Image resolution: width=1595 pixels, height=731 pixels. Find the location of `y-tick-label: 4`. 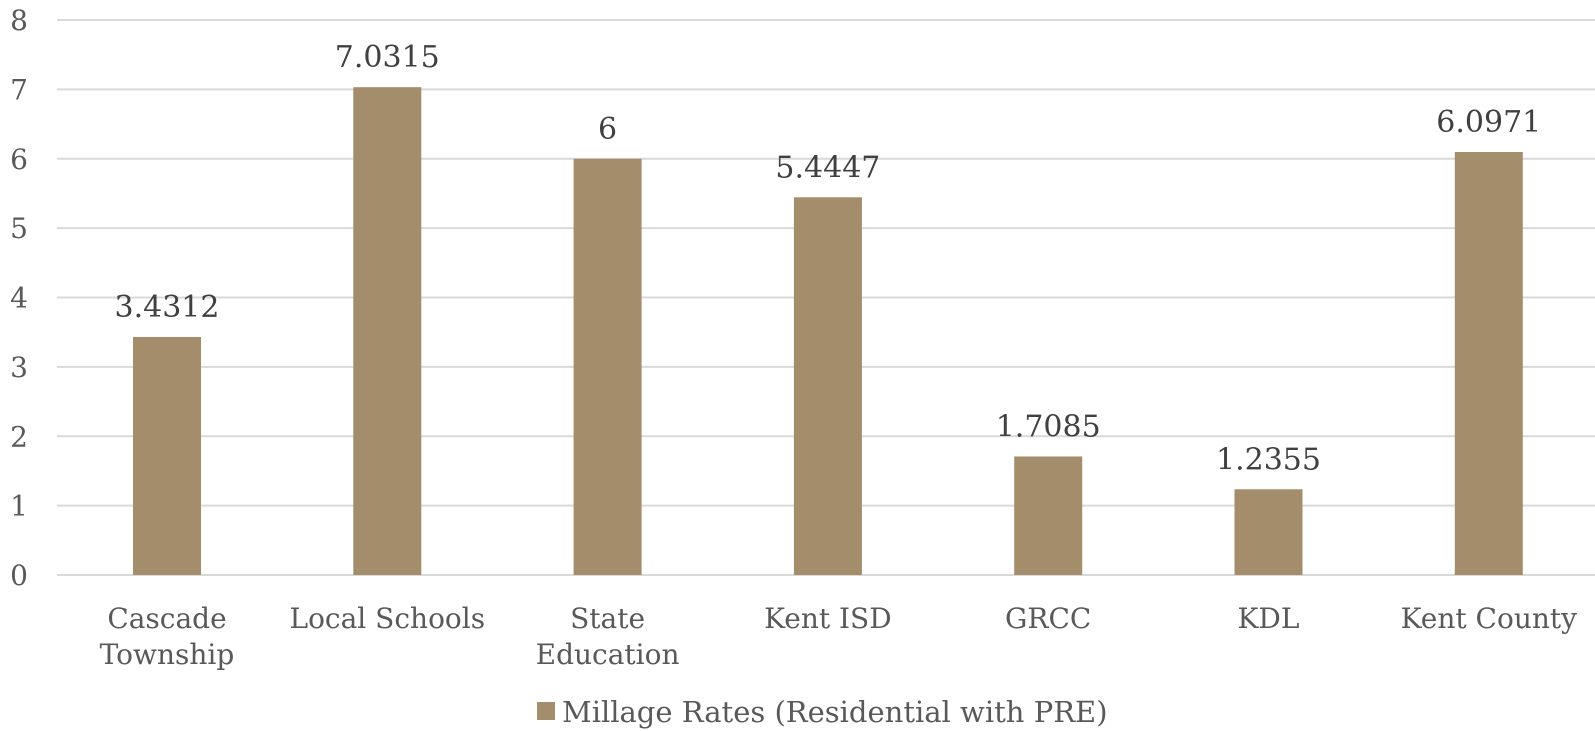

y-tick-label: 4 is located at coordinates (19, 298).